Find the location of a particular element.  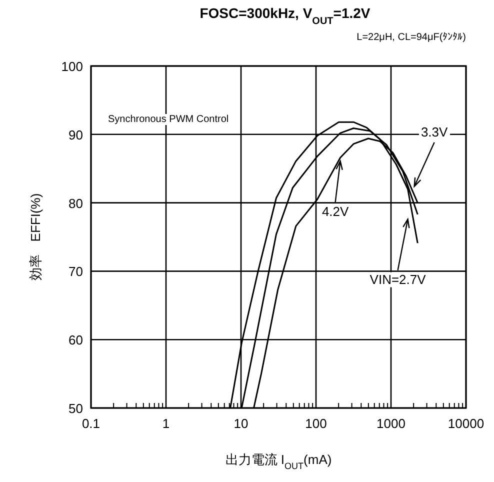

y-tick-label: 90 is located at coordinates (75, 134).